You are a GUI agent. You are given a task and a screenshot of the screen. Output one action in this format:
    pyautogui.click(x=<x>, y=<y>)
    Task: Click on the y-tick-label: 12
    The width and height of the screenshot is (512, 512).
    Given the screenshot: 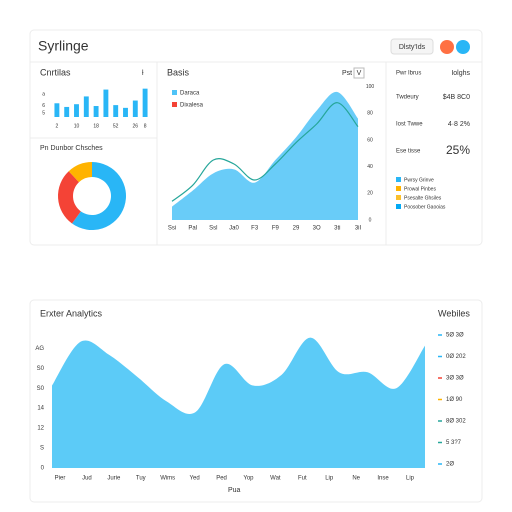 What is the action you would take?
    pyautogui.click(x=40, y=429)
    